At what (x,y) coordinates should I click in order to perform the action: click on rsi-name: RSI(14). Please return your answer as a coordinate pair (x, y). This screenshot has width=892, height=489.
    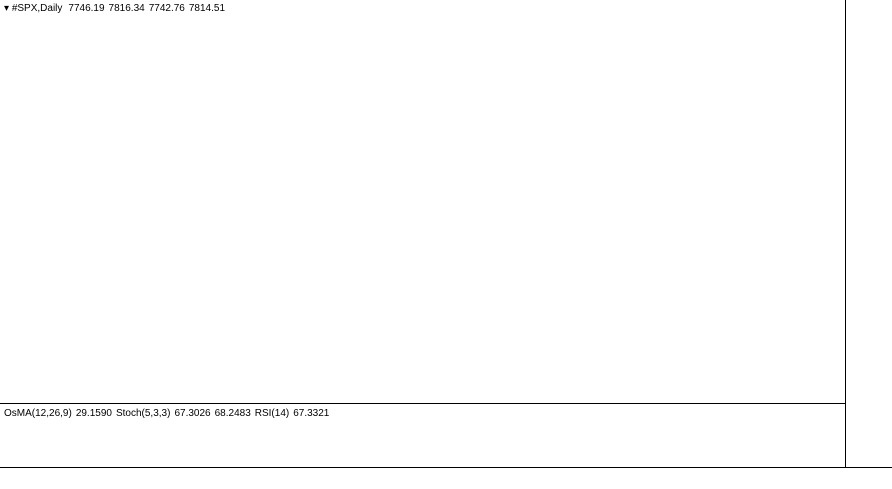
    Looking at the image, I should click on (272, 413).